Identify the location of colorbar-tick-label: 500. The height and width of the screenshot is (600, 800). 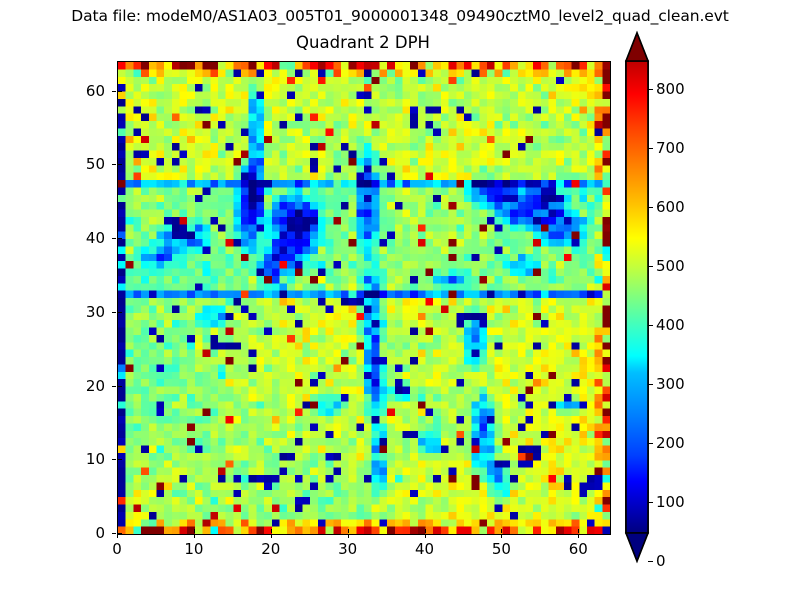
(670, 266).